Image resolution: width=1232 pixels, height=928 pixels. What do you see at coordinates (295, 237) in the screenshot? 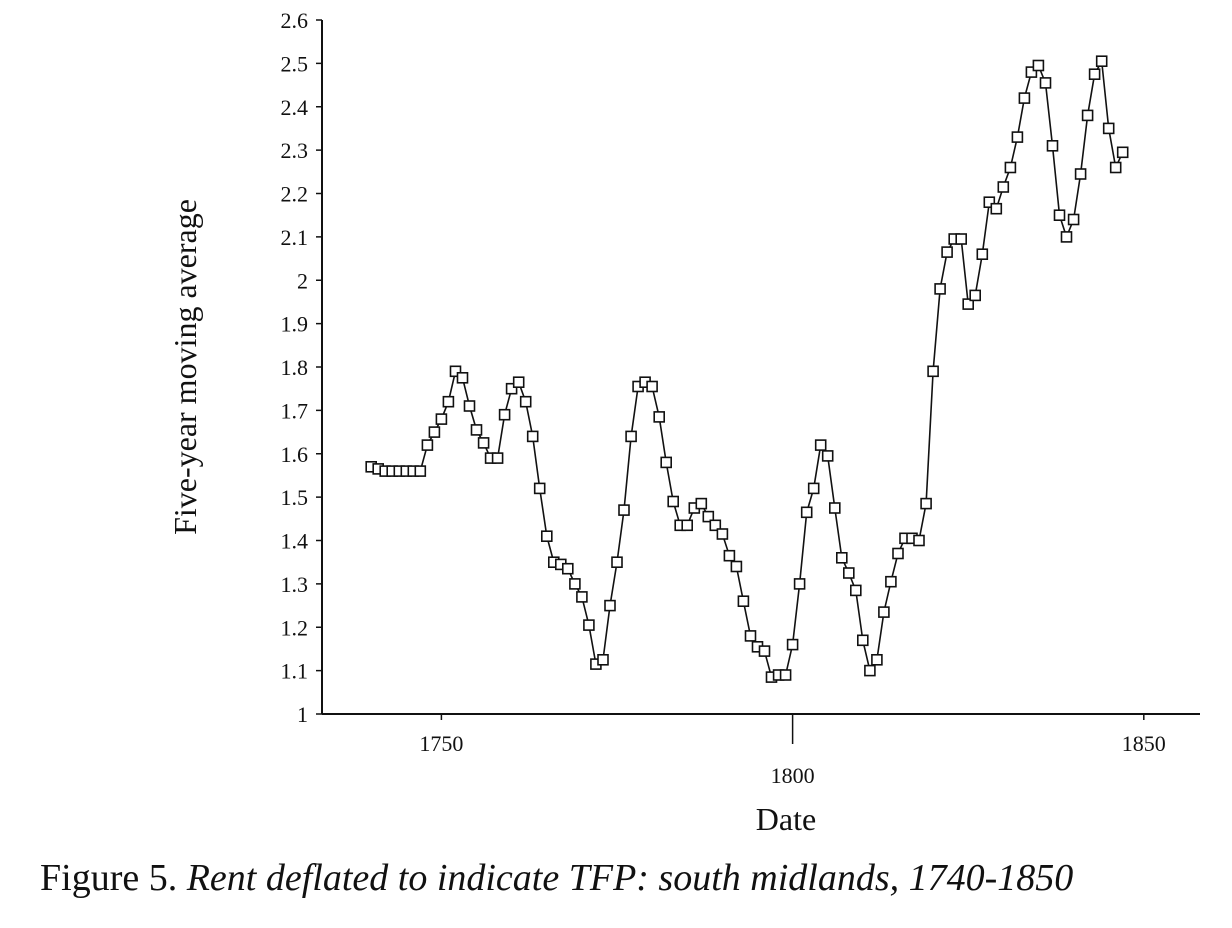
I see `y-tick-label: 2.1` at bounding box center [295, 237].